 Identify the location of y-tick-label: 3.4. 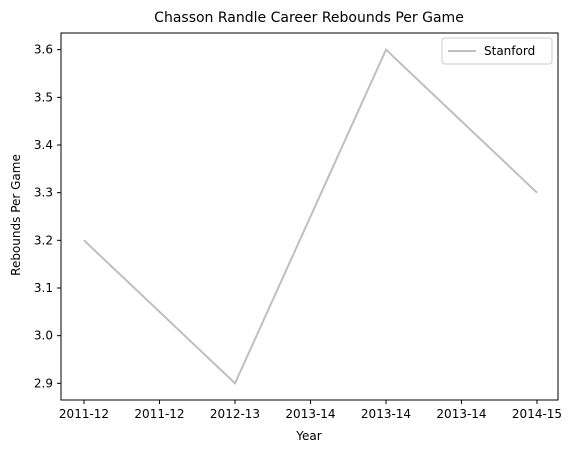
(43, 145).